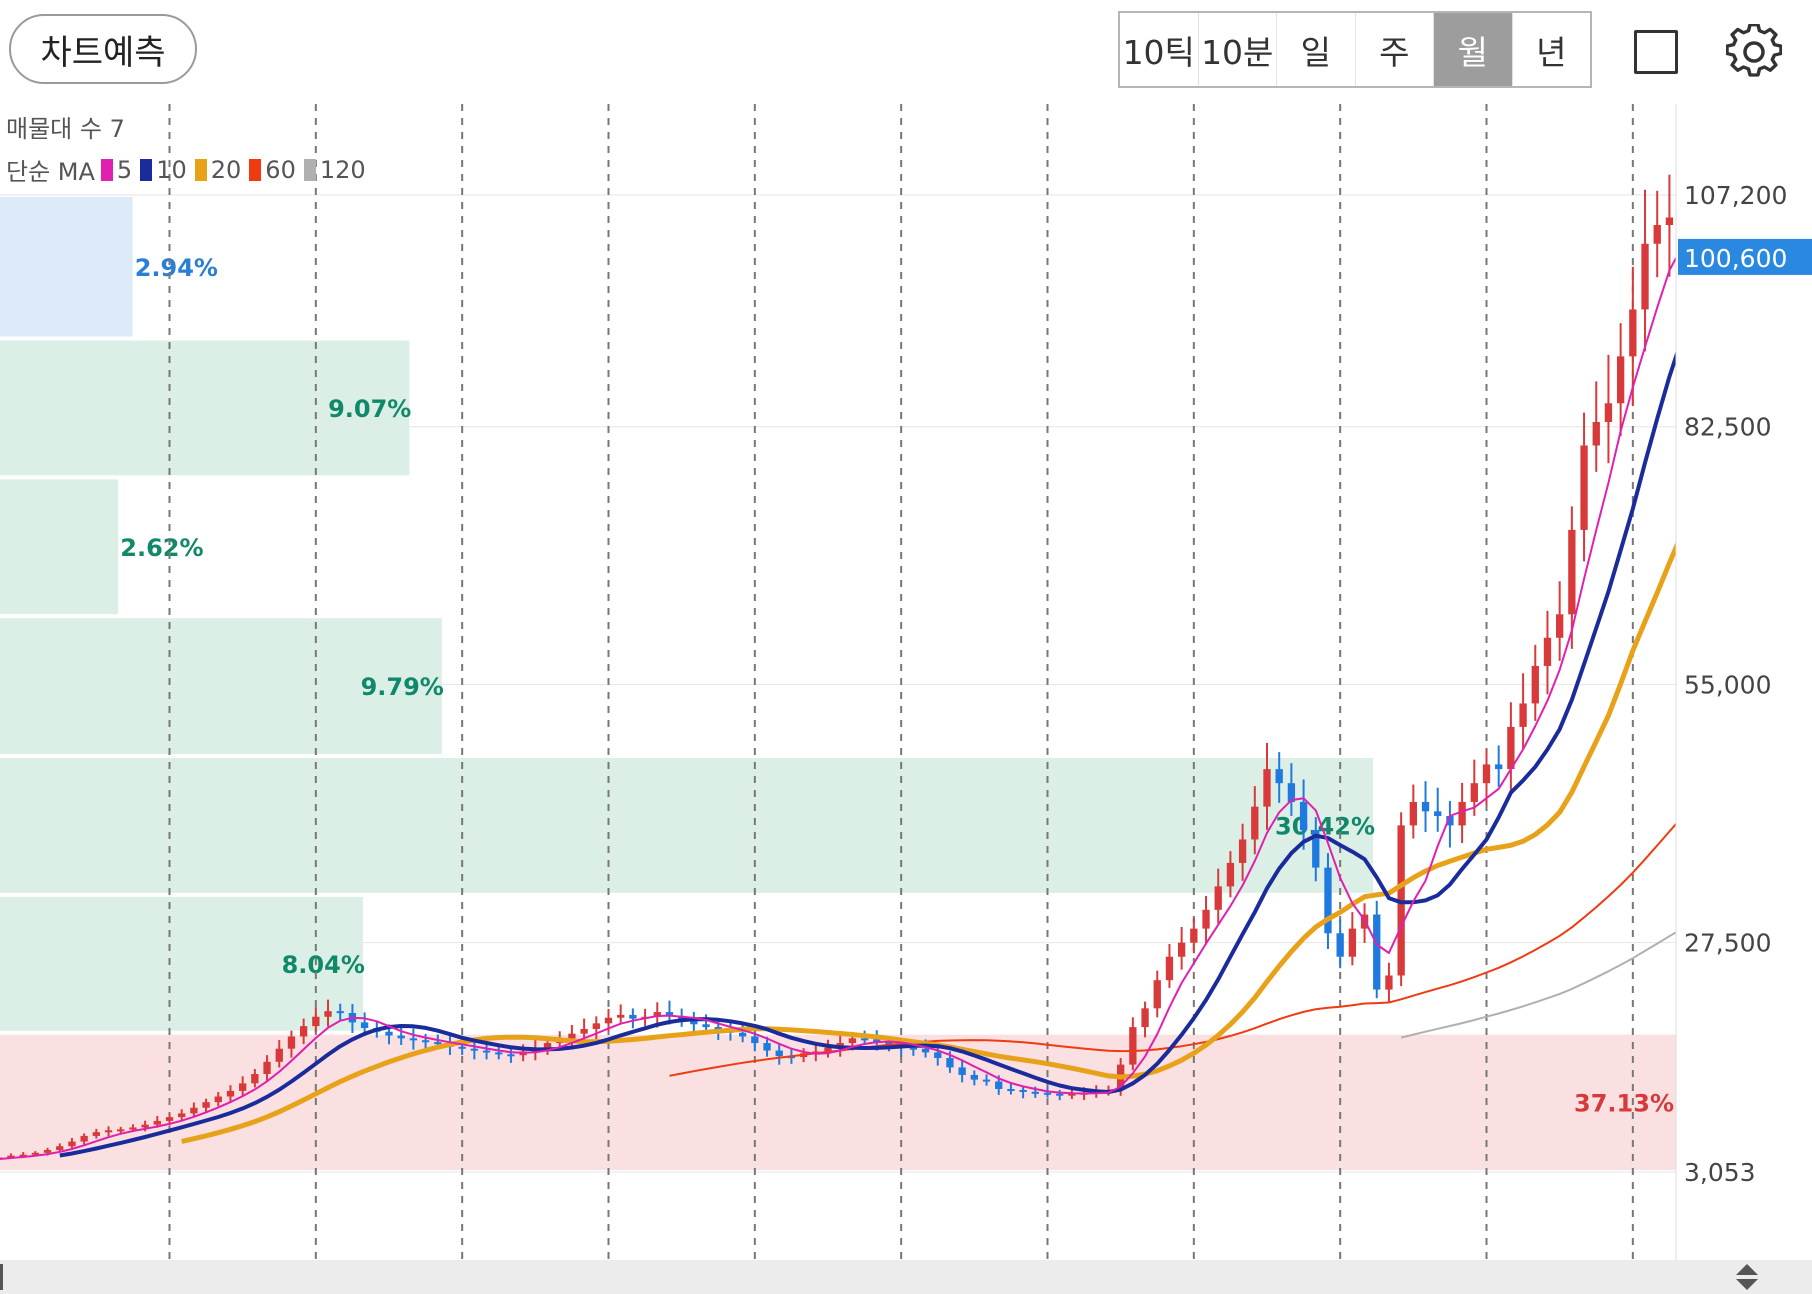 The image size is (1812, 1294). Describe the element at coordinates (402, 687) in the screenshot. I see `volume-profile-label: 9.79%` at that location.